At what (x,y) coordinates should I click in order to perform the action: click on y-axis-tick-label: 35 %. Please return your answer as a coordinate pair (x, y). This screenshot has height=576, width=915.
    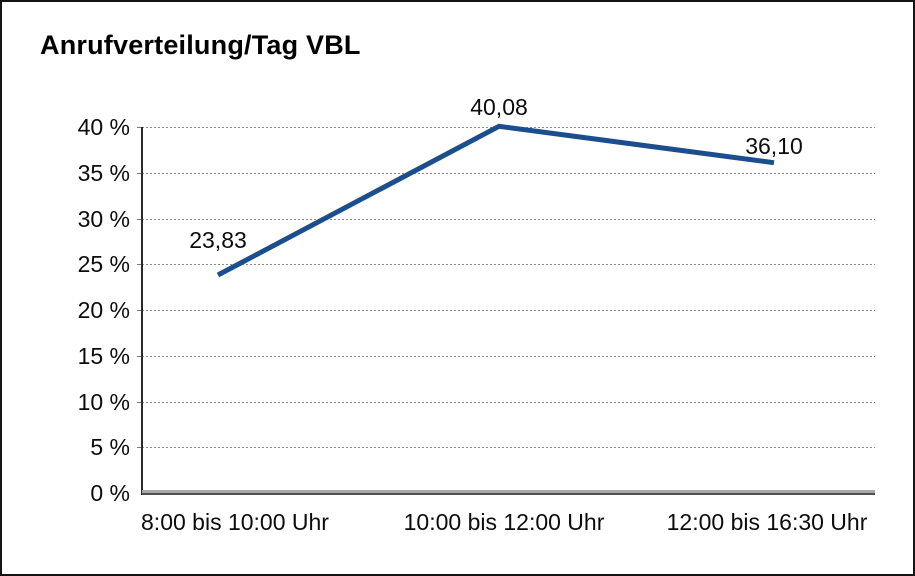
    Looking at the image, I should click on (103, 173).